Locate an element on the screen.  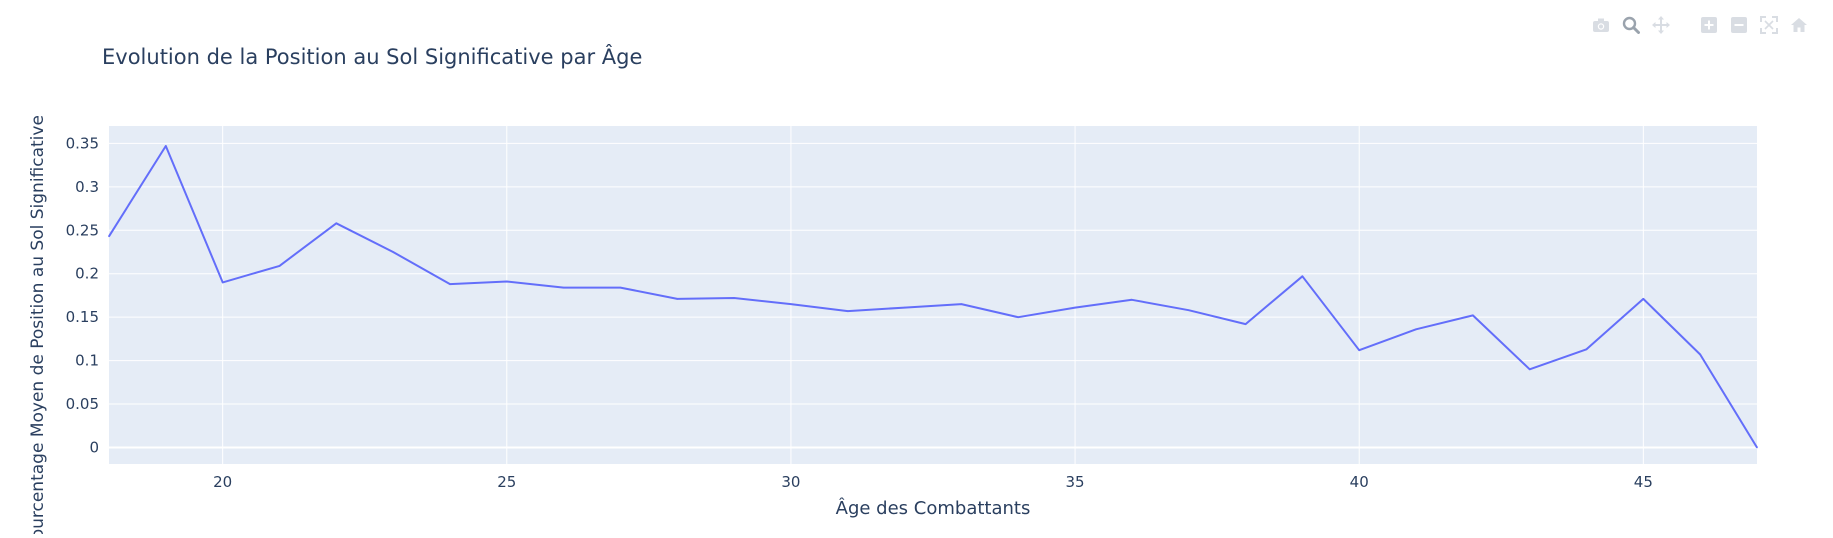
y-tick-label: 0.35 is located at coordinates (82, 143).